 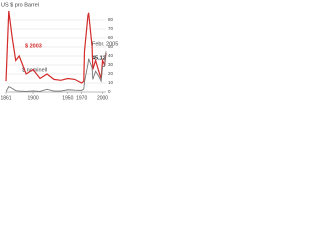 I want to click on x-tick-label: 1861, so click(x=5, y=98).